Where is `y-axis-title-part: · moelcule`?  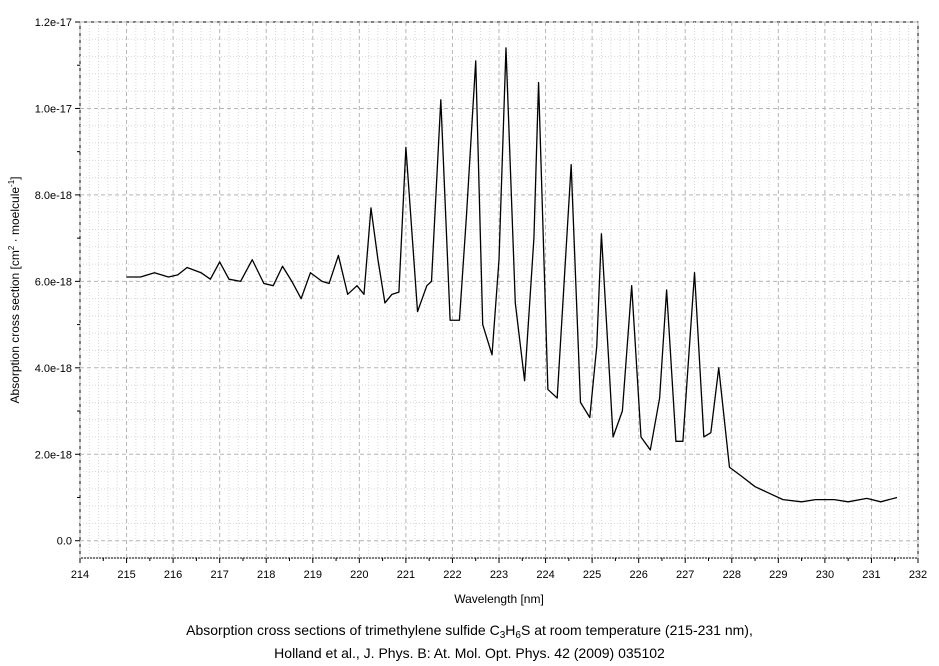 y-axis-title-part: · moelcule is located at coordinates (15, 216).